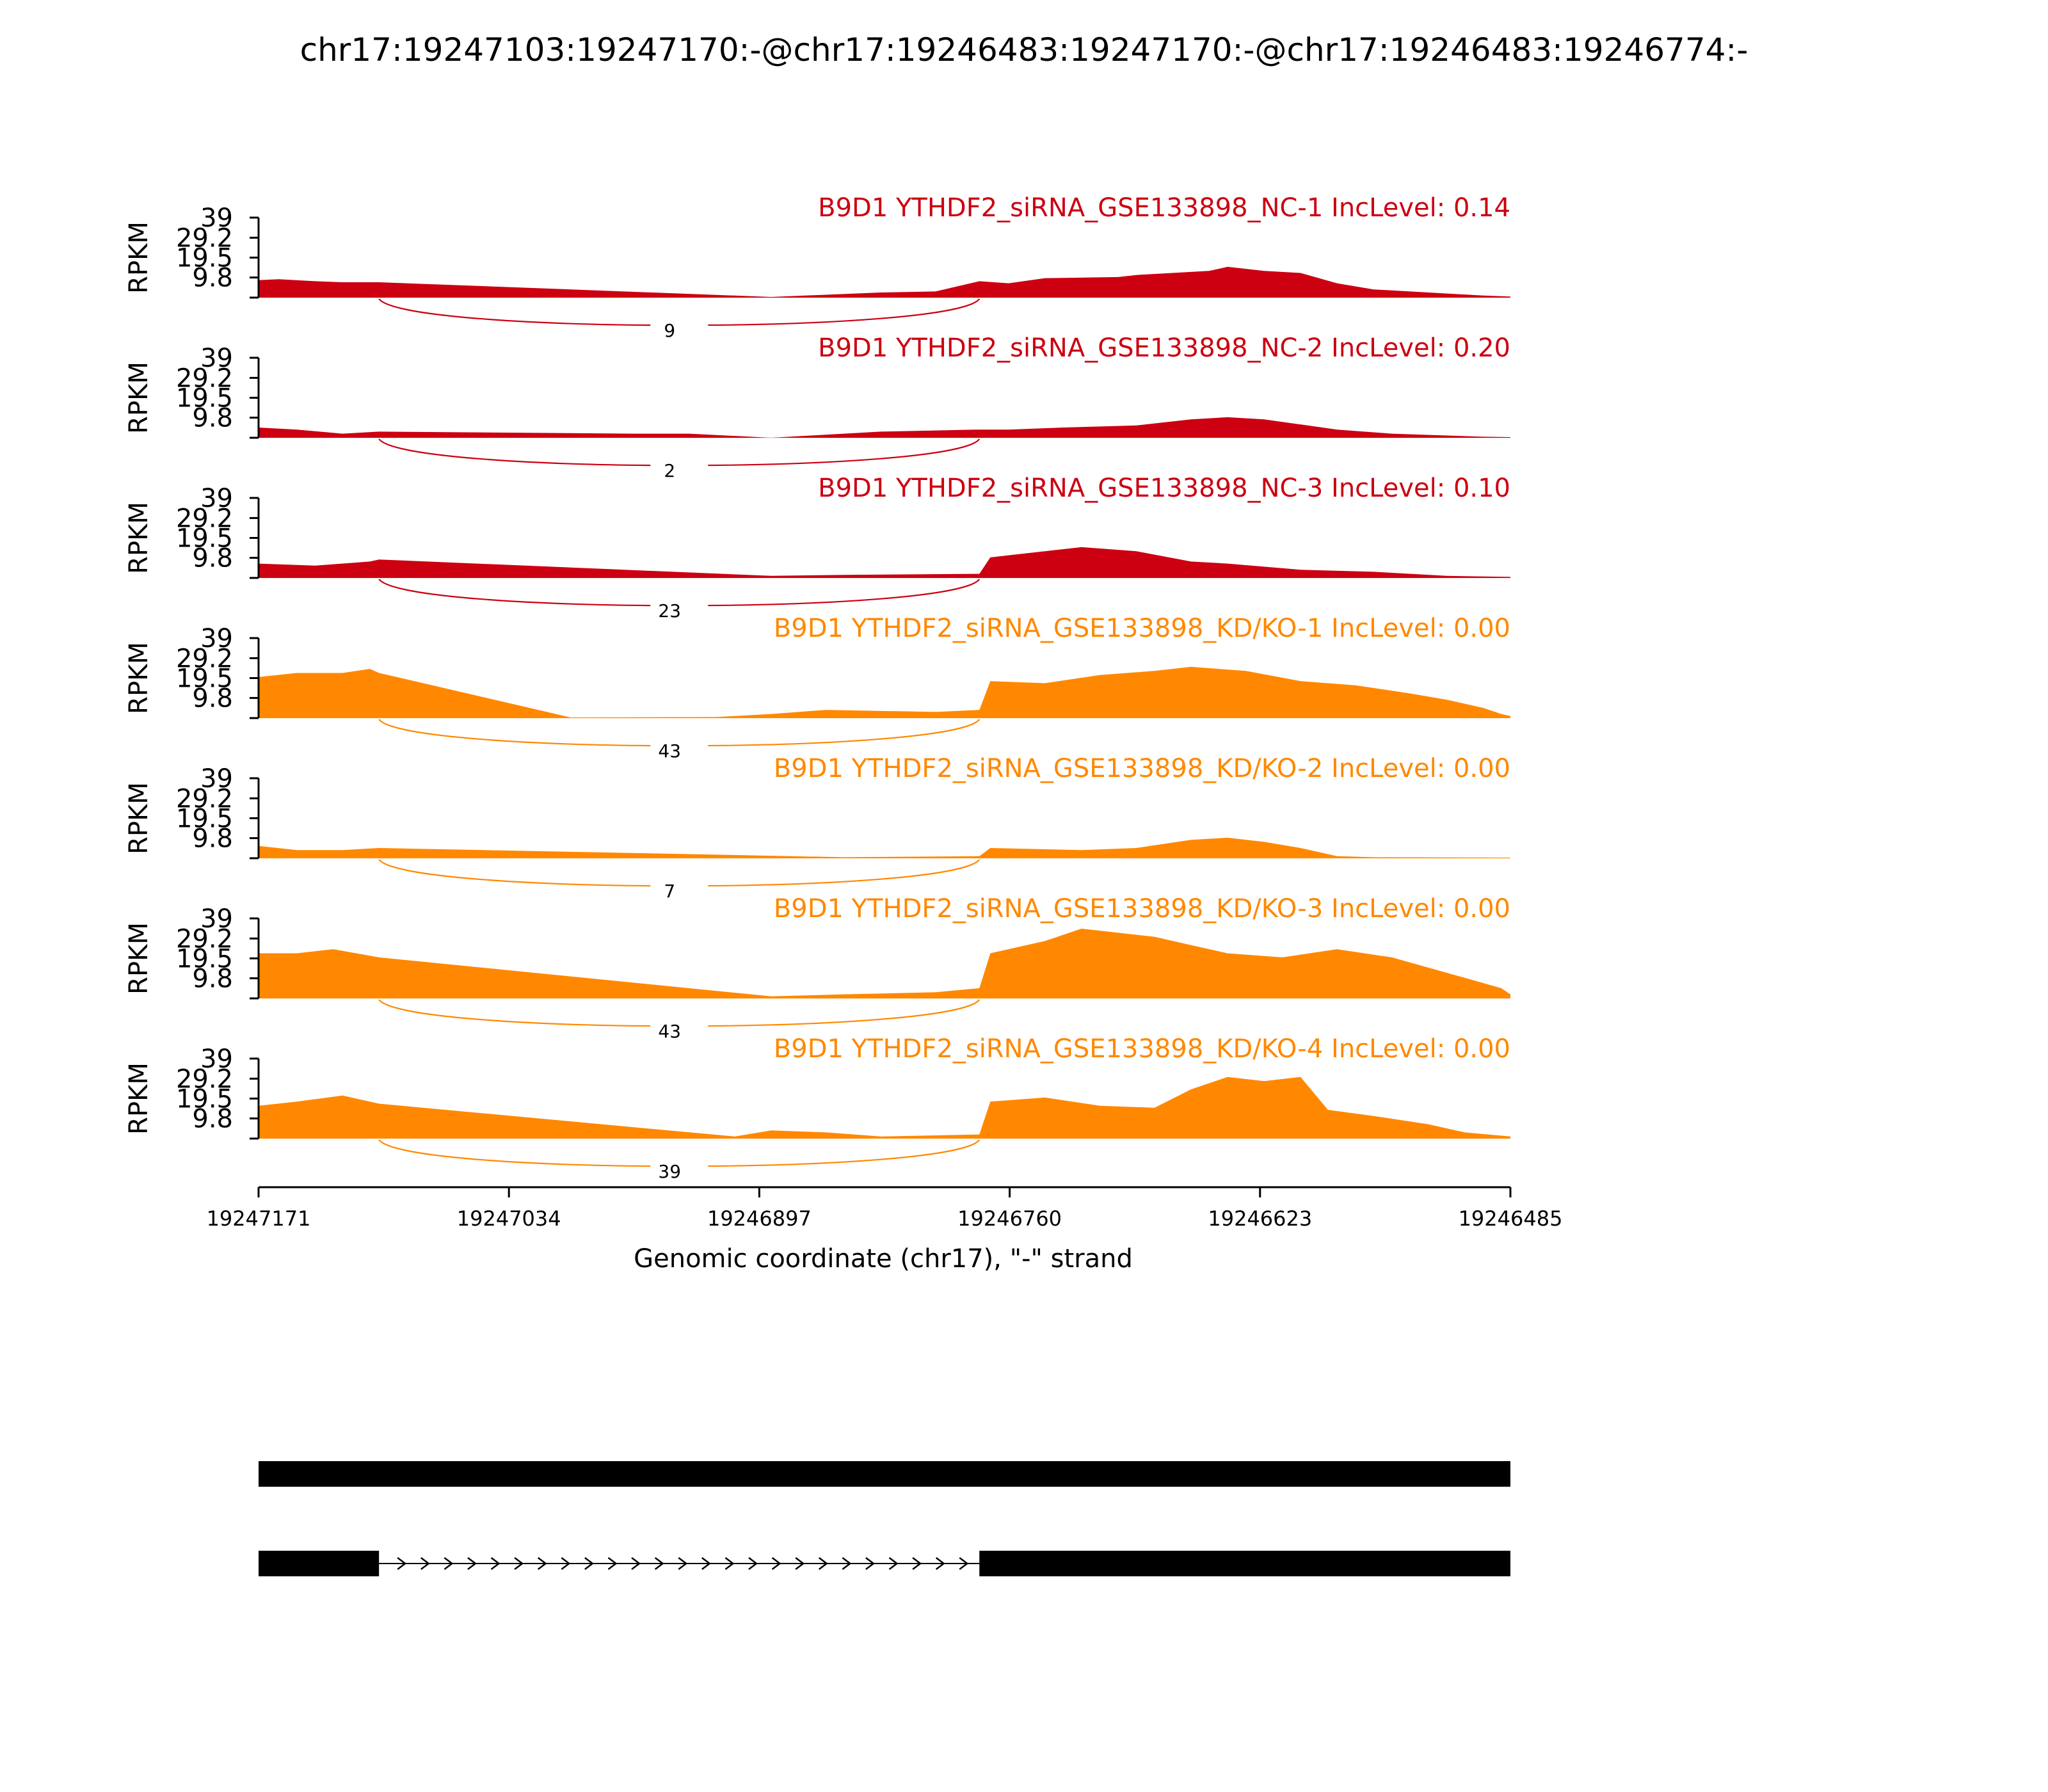 This screenshot has width=2048, height=1792. What do you see at coordinates (259, 1218) in the screenshot?
I see `x-tick-label: 19247171` at bounding box center [259, 1218].